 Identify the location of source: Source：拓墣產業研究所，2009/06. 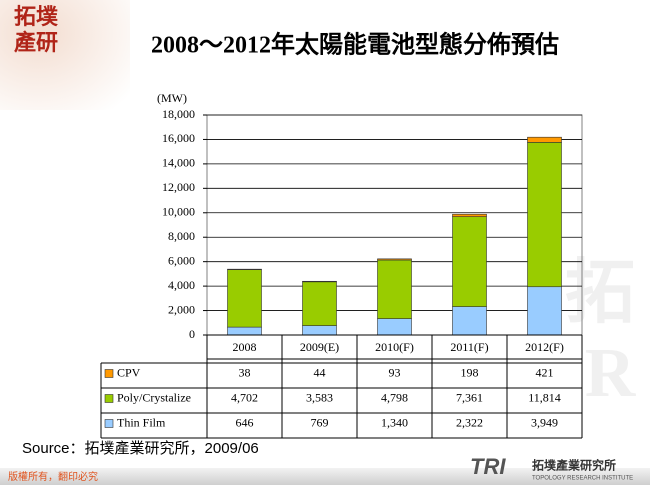
(140, 448).